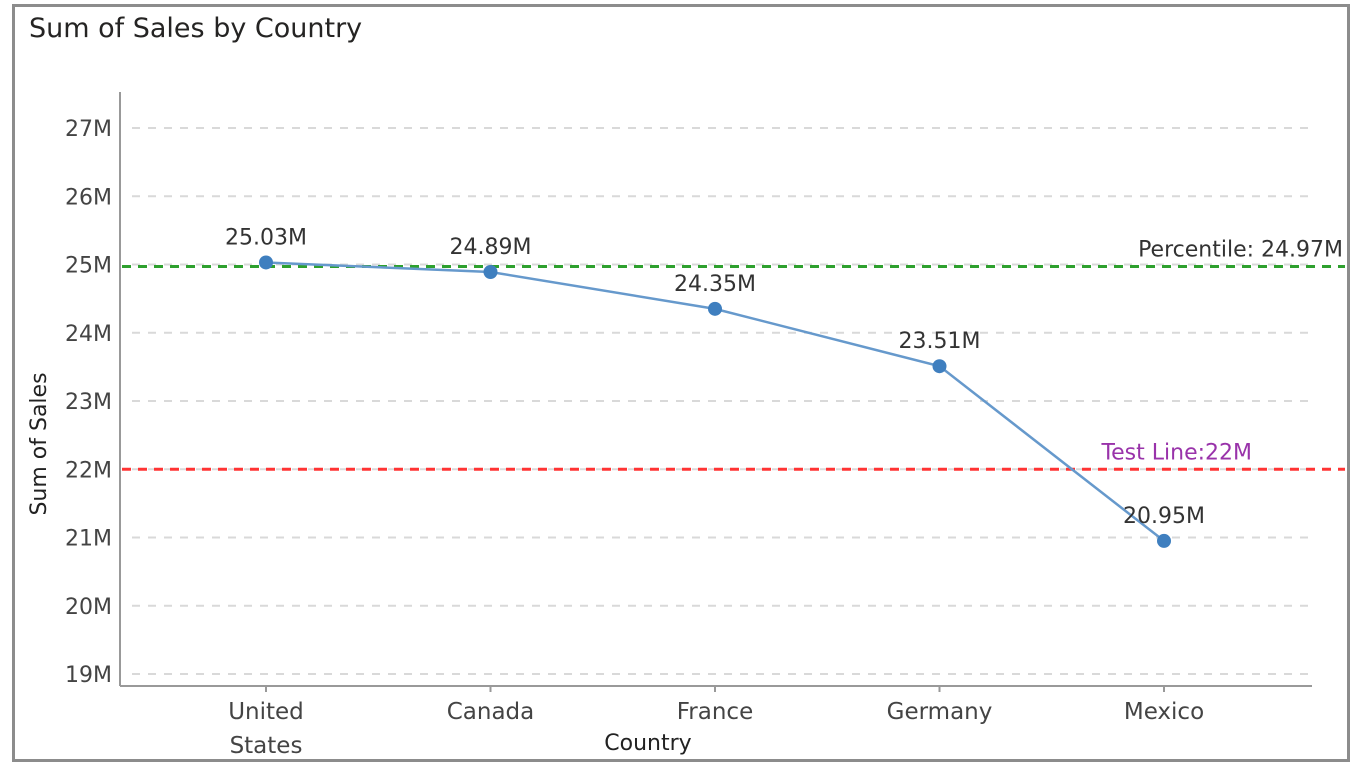 The image size is (1366, 768). I want to click on test-reference-label: Test Line:22M, so click(1176, 452).